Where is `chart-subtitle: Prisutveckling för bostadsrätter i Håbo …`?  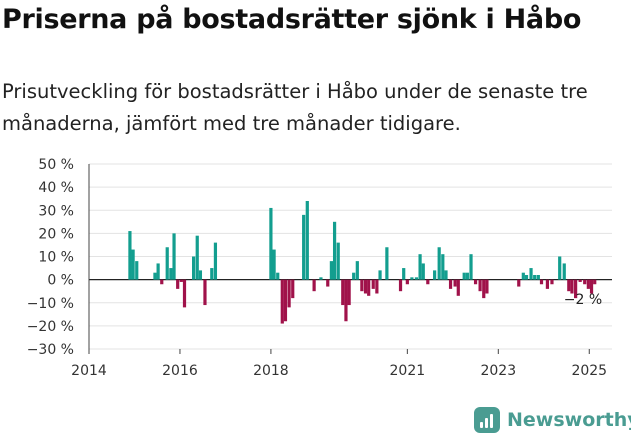 chart-subtitle: Prisutveckling för bostadsrätter i Håbo … is located at coordinates (295, 107).